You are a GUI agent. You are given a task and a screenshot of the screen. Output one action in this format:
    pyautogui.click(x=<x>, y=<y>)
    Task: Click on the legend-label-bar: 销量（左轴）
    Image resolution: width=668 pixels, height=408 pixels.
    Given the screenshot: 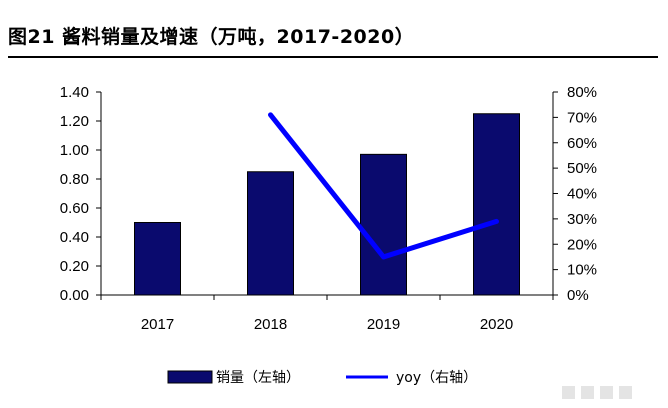 What is the action you would take?
    pyautogui.click(x=258, y=378)
    